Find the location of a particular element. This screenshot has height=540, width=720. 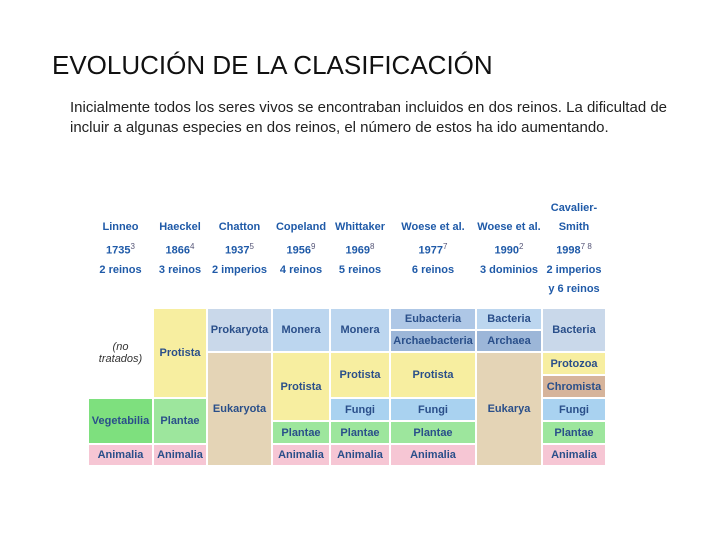

column-header: Woese et al. 19902 3 dominios is located at coordinates (509, 249).